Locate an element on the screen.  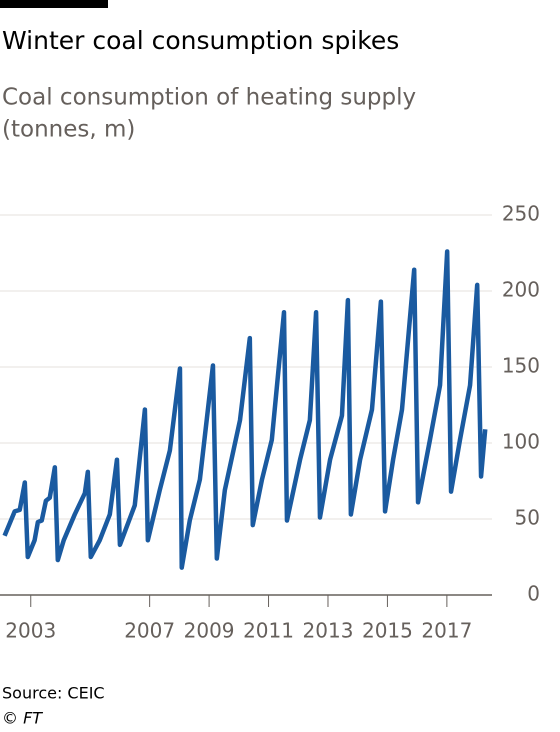
chart-subtitle: (tonnes, m) is located at coordinates (68, 130).